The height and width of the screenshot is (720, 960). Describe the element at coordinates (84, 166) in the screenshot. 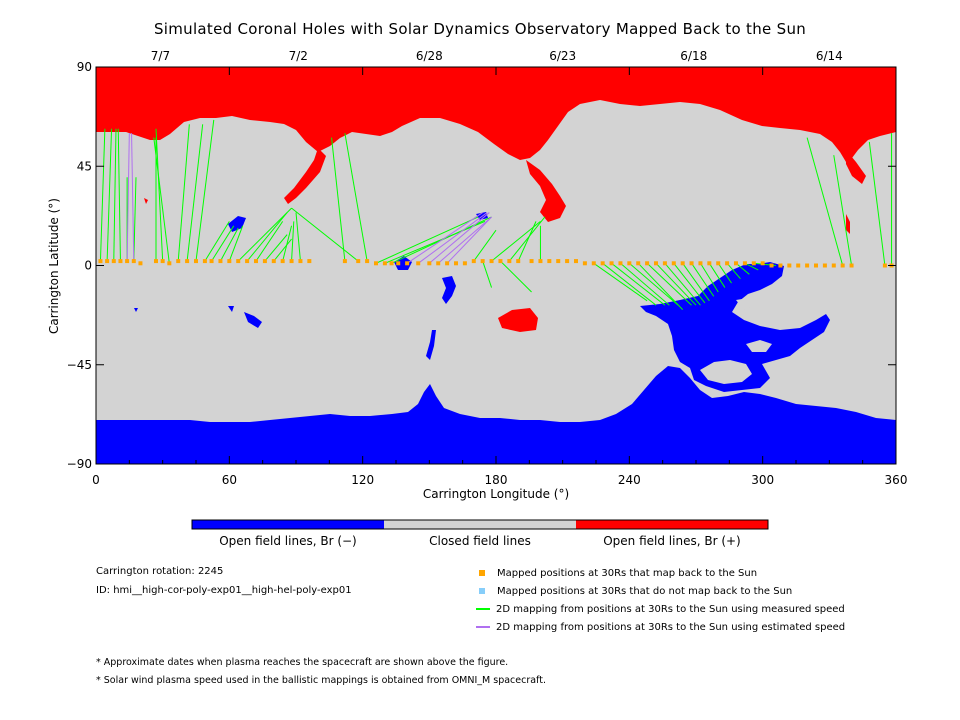

I see `y-tick-label-1: 45` at that location.